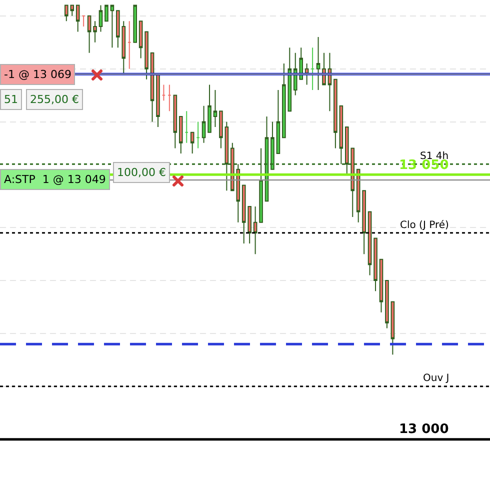 The width and height of the screenshot is (490, 487). I want to click on ref-line-label: Ouv J, so click(436, 378).